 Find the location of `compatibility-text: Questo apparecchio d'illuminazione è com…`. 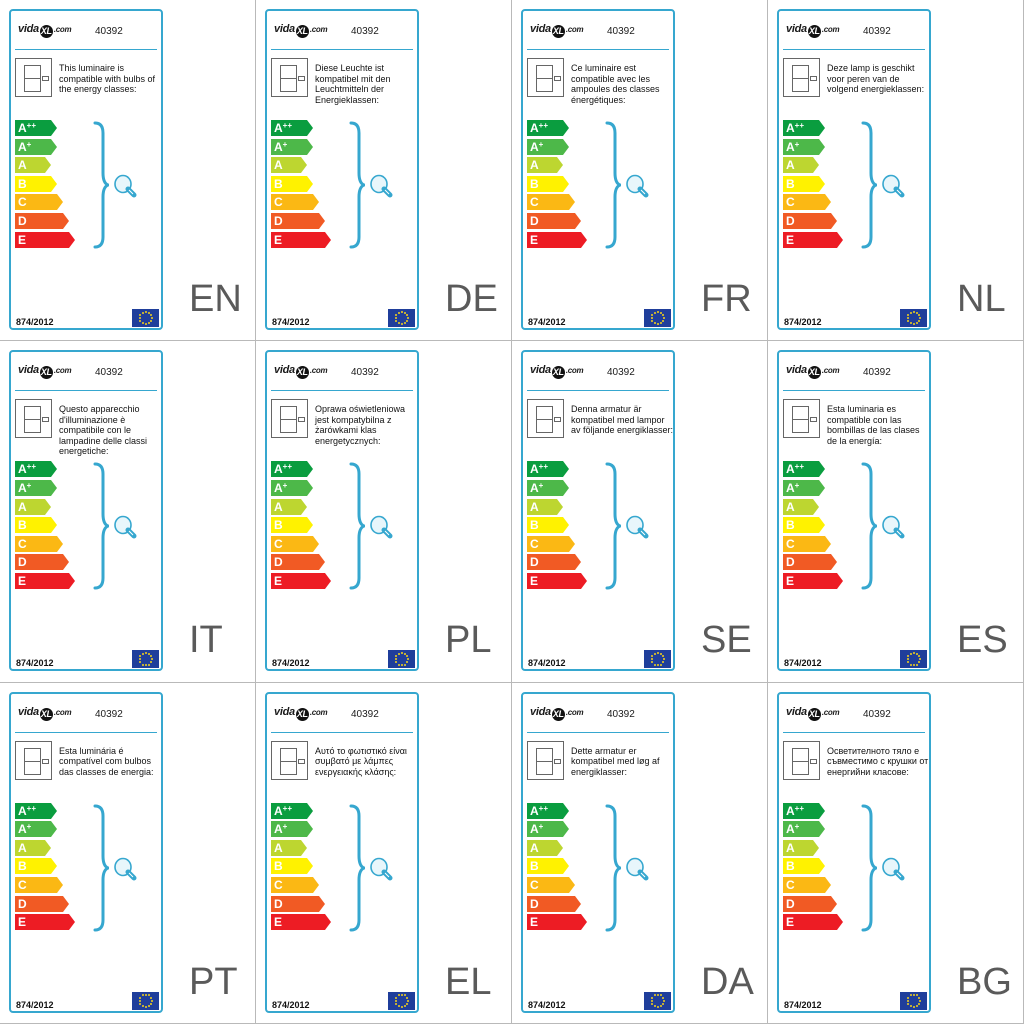

compatibility-text: Questo apparecchio d'illuminazione è com… is located at coordinates (103, 430).